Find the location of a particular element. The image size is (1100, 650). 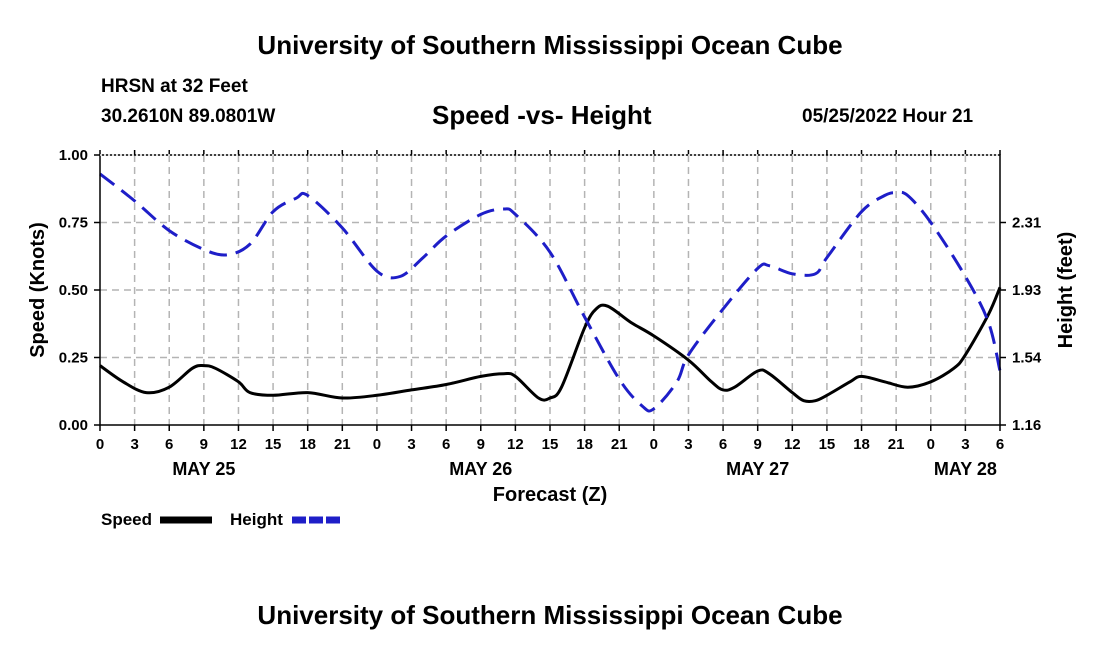

y2-tick-label: 2.31 is located at coordinates (1026, 223).